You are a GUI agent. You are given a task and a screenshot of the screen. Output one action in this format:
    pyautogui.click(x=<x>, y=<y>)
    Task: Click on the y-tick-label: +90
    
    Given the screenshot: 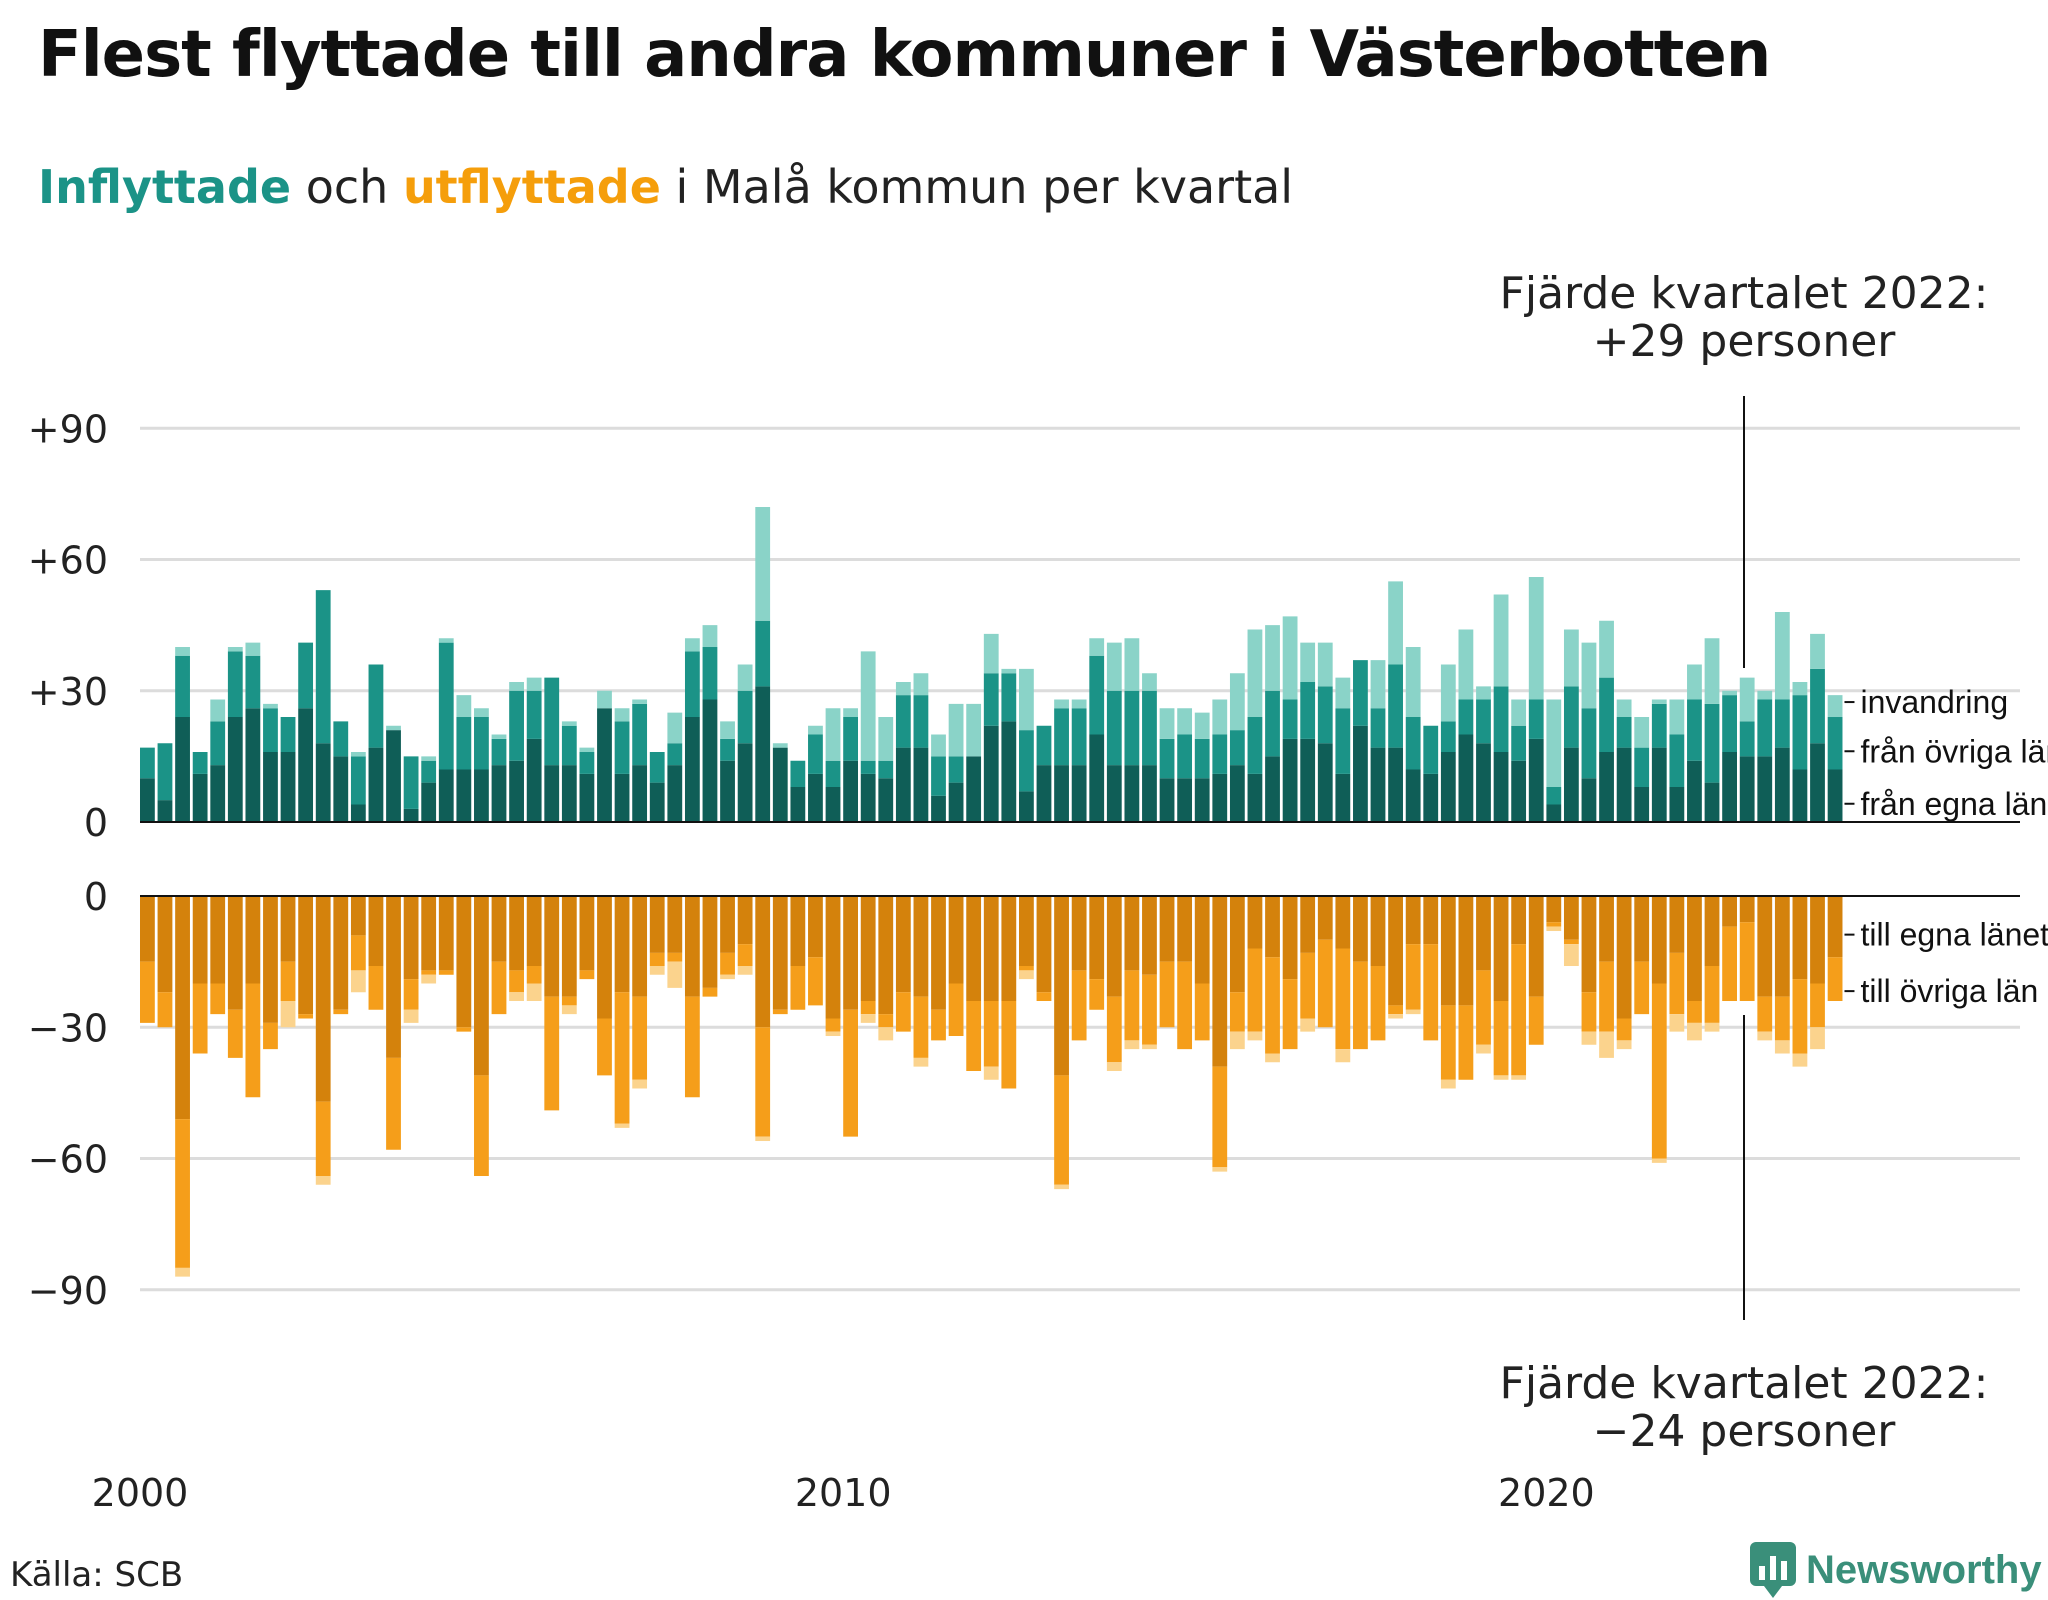 What is the action you would take?
    pyautogui.click(x=68, y=429)
    